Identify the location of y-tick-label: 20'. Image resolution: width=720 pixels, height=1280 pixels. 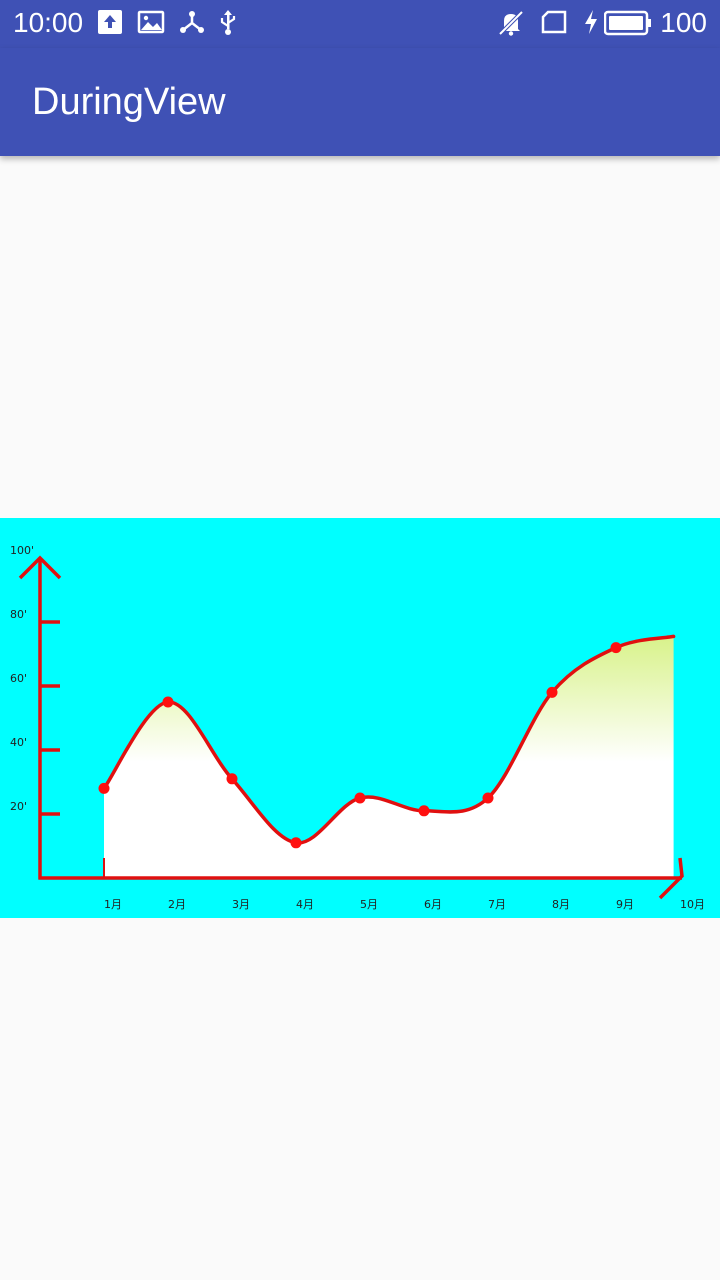
(18, 806).